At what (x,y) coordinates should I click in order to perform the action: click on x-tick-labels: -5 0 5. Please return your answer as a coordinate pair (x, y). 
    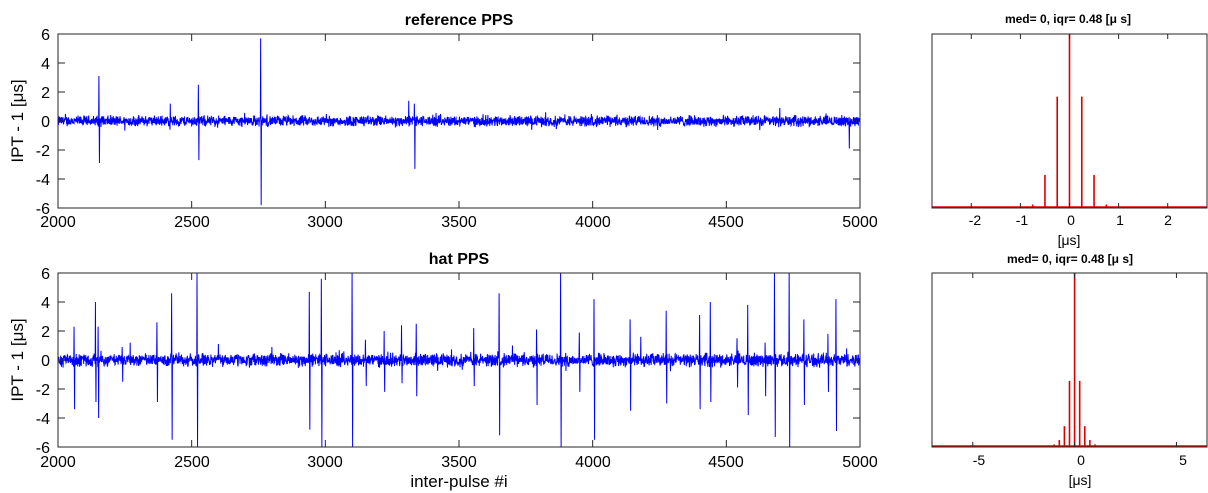
    Looking at the image, I should click on (1080, 460).